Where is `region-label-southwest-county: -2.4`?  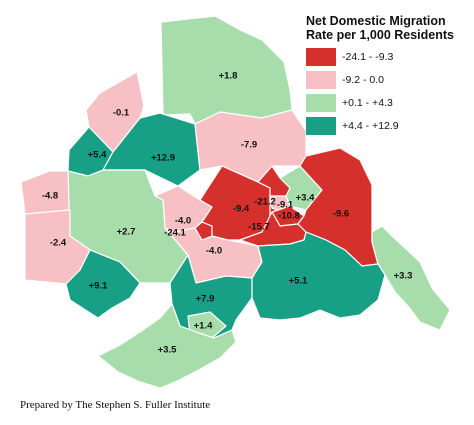 region-label-southwest-county: -2.4 is located at coordinates (58, 243).